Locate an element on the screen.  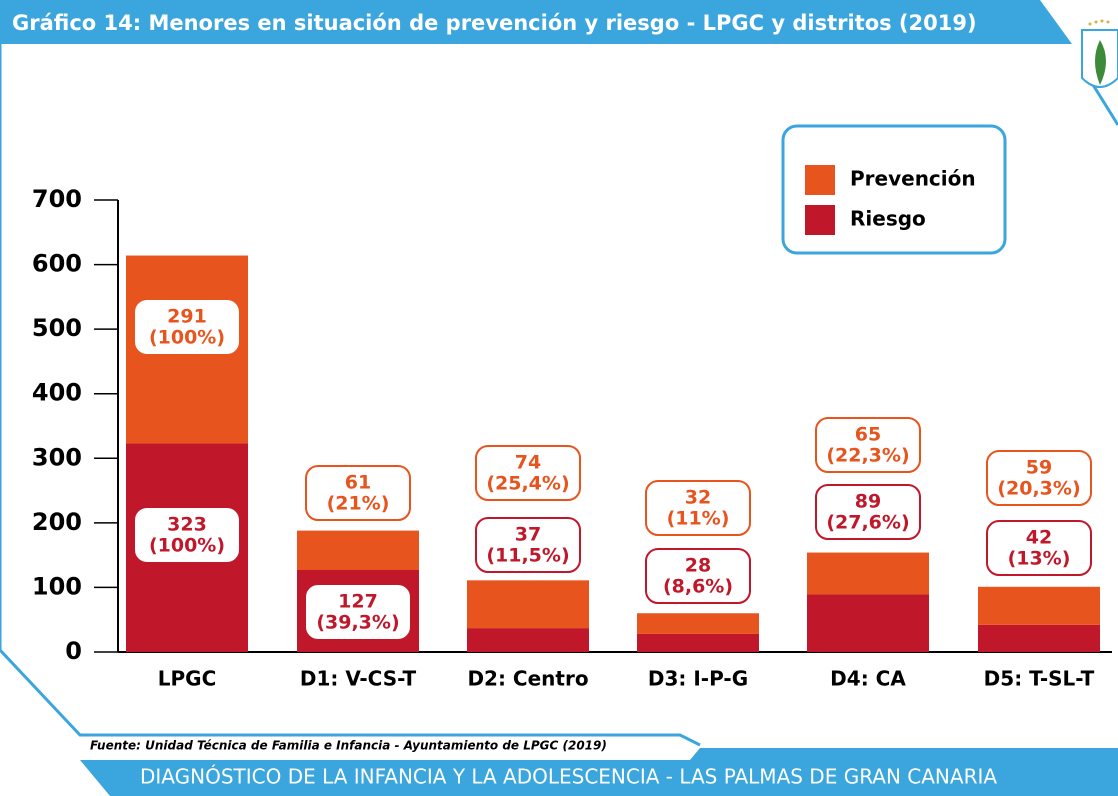
footer-band is located at coordinates (599, 772).